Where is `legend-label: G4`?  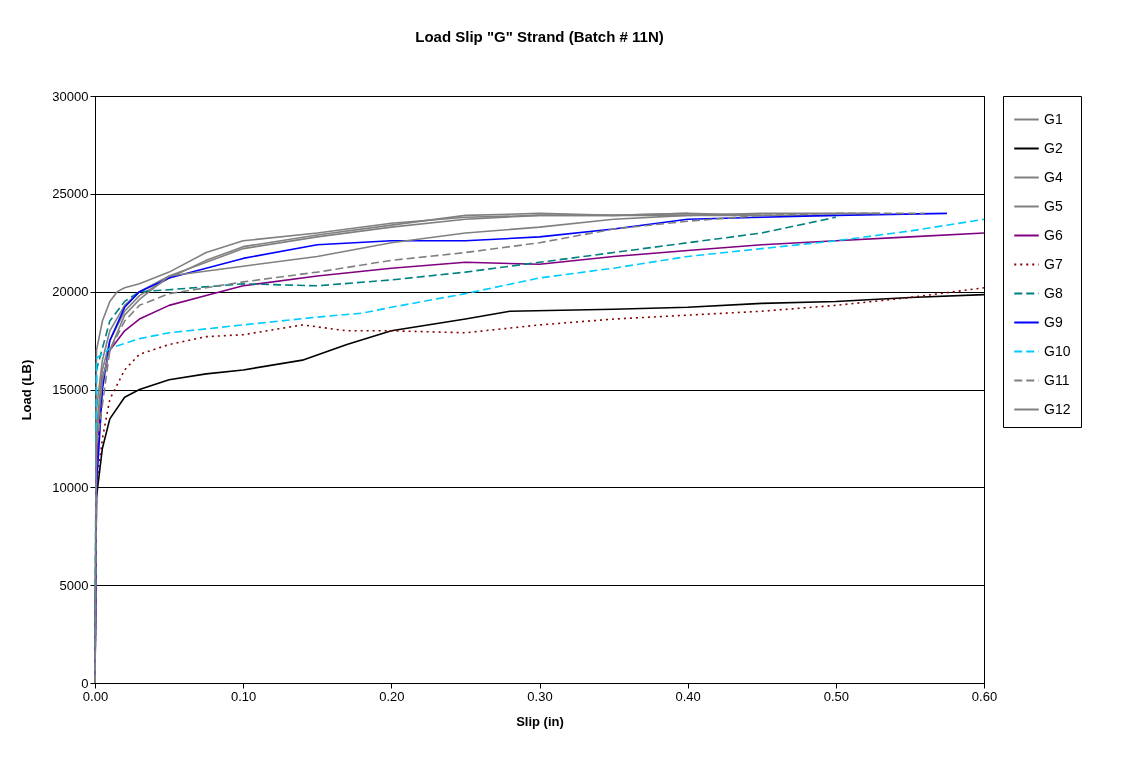 legend-label: G4 is located at coordinates (1053, 176).